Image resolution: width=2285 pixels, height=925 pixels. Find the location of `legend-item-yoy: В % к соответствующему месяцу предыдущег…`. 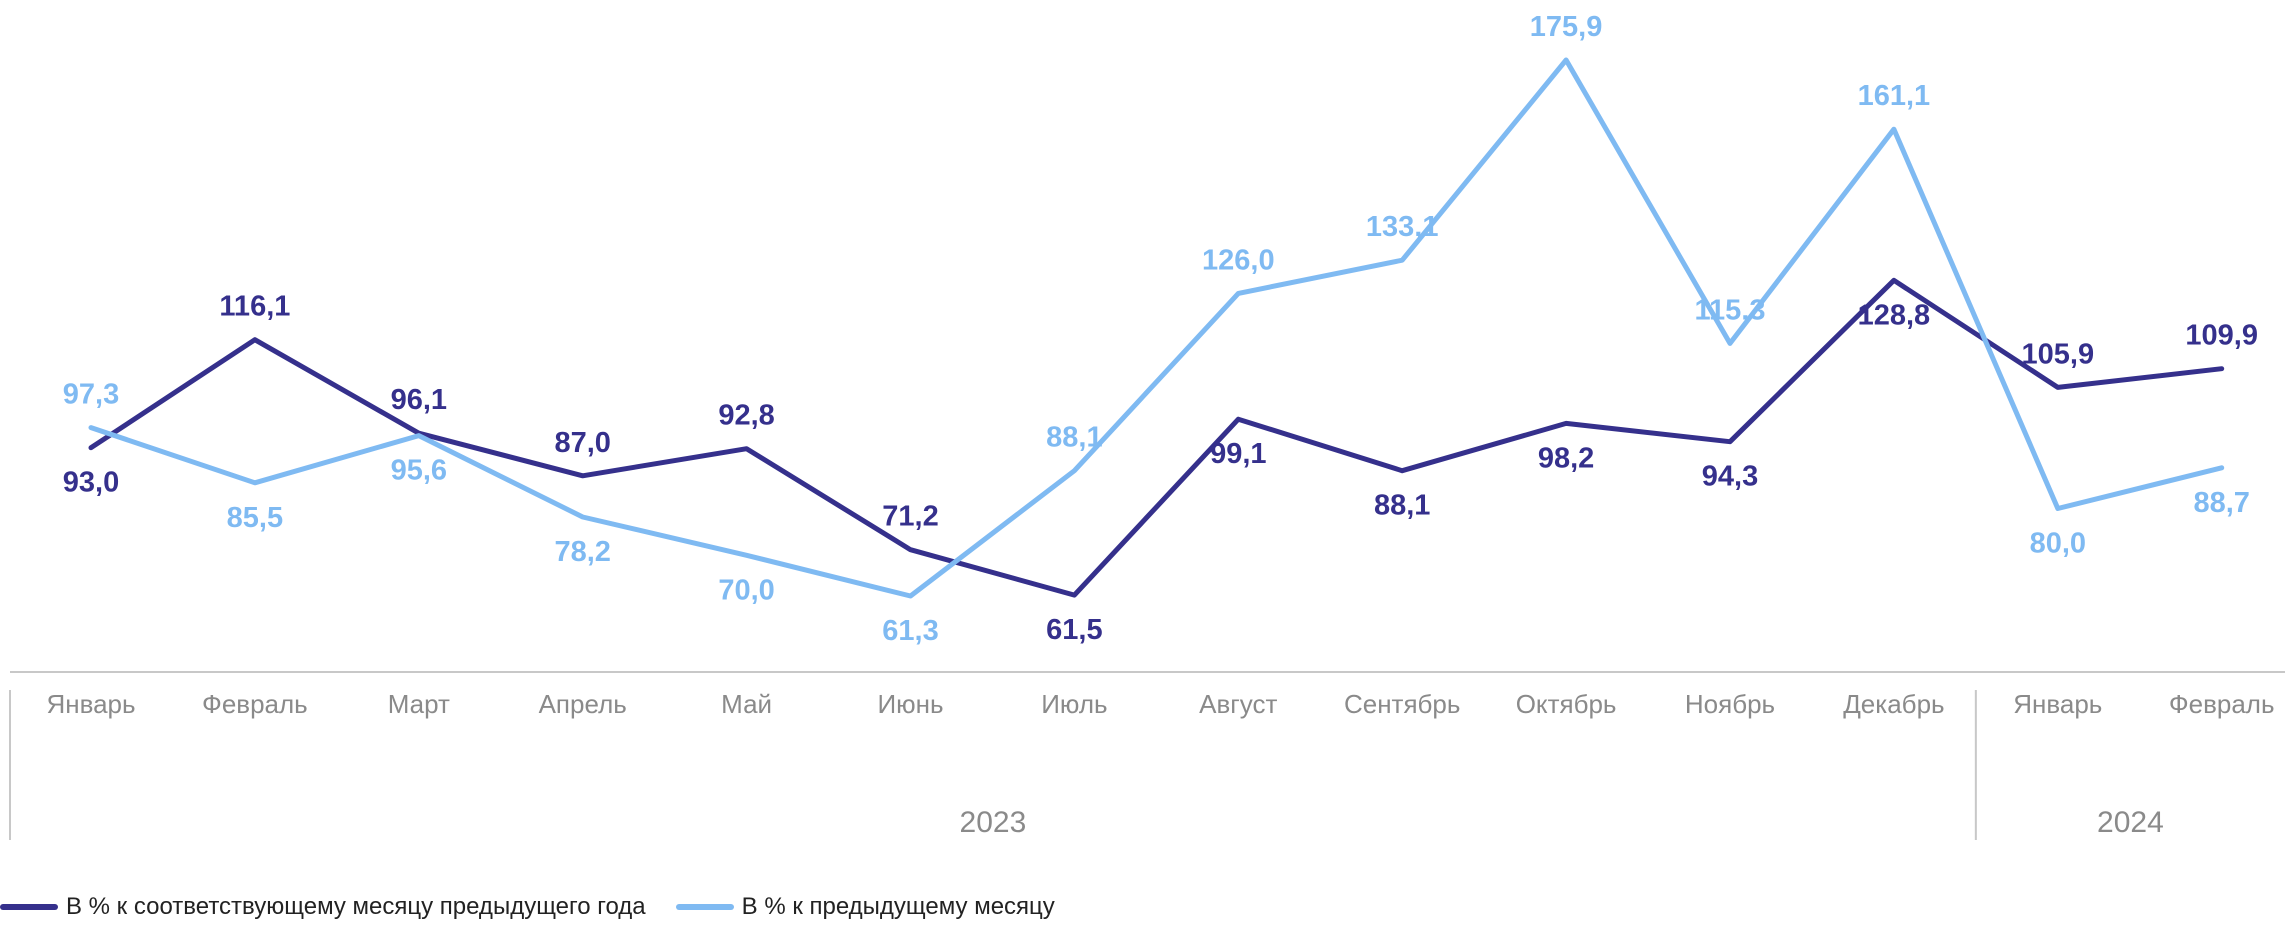

legend-item-yoy: В % к соответствующему месяцу предыдущег… is located at coordinates (323, 907).